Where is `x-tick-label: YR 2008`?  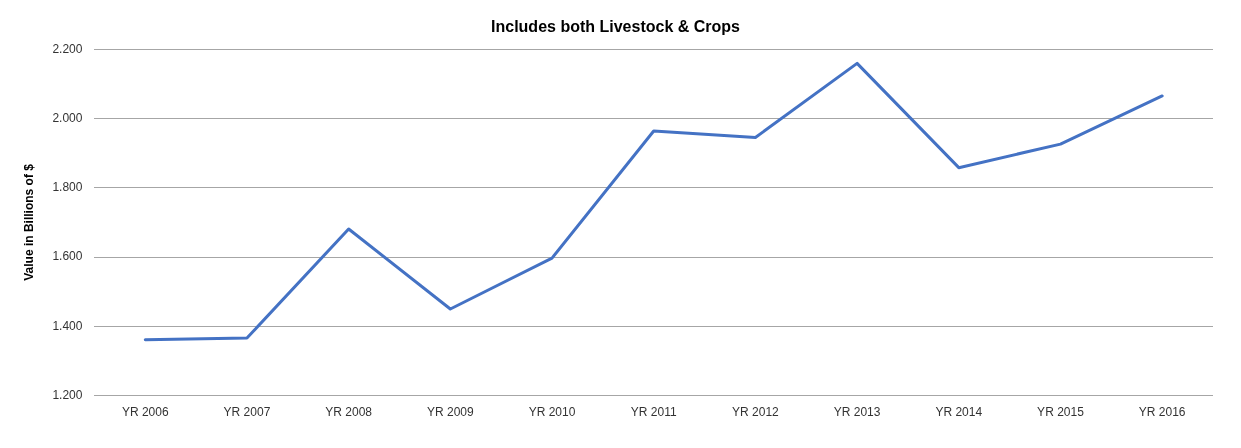 x-tick-label: YR 2008 is located at coordinates (349, 412).